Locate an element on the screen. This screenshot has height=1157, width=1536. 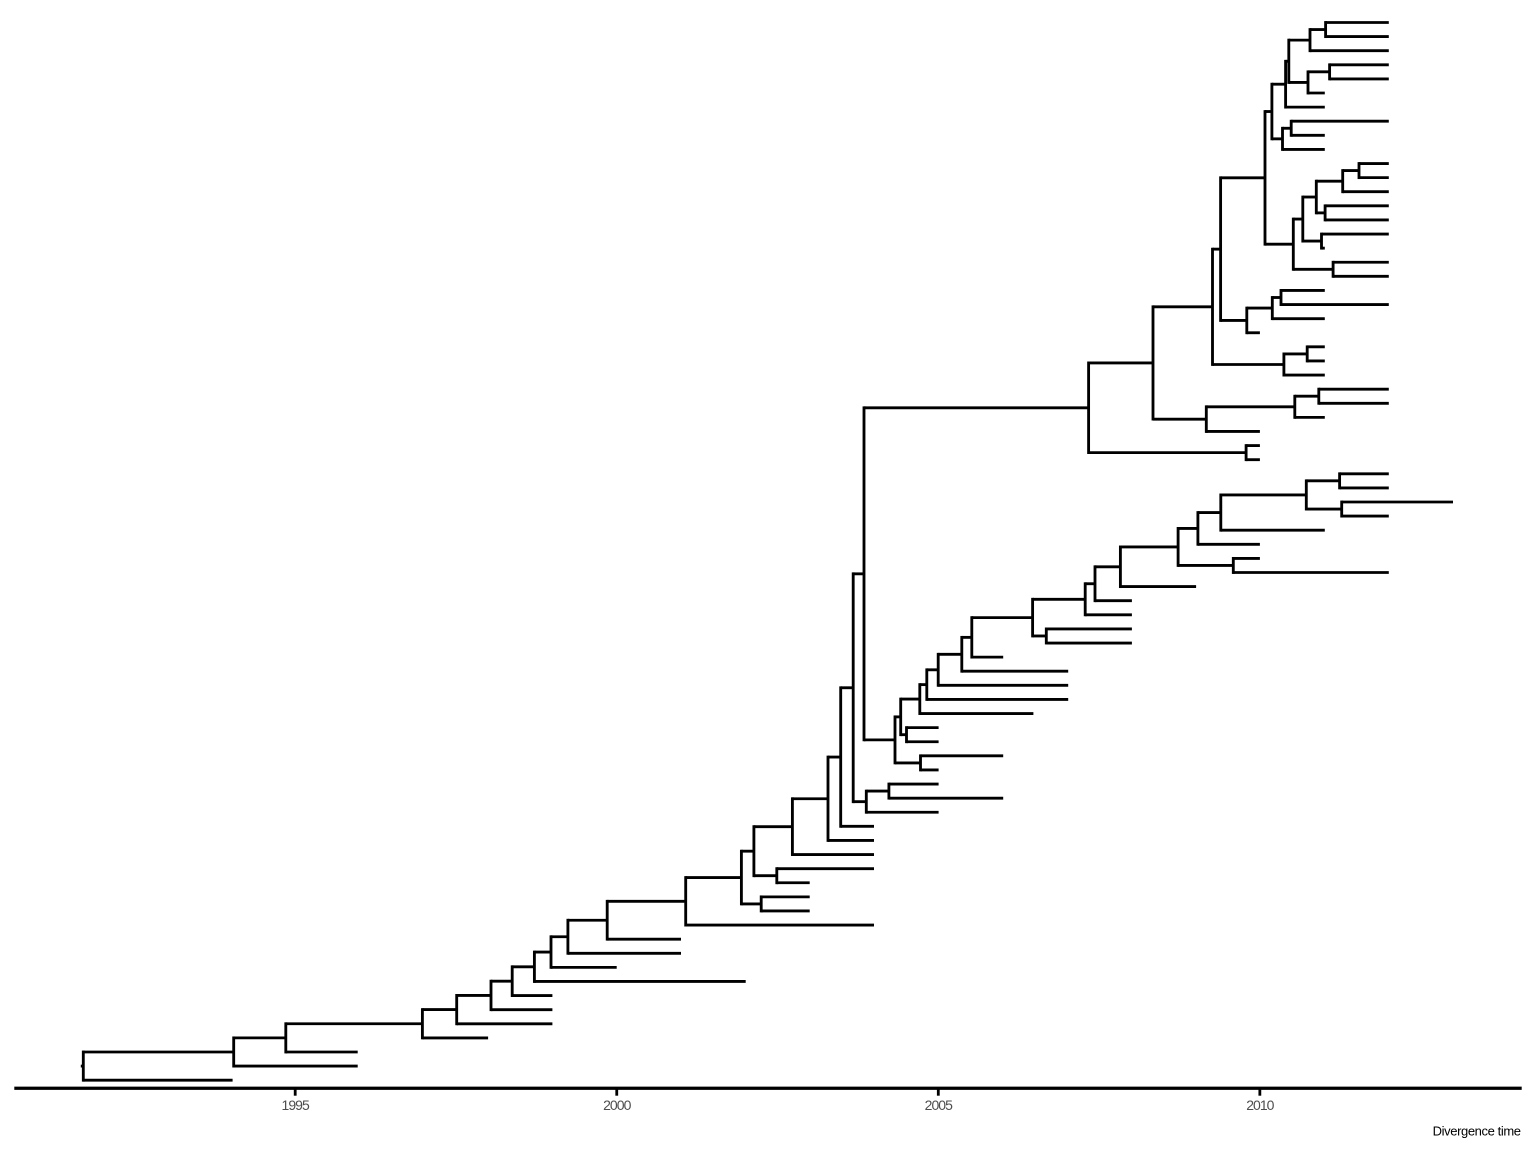
svg-text: 2010 is located at coordinates (1260, 1105).